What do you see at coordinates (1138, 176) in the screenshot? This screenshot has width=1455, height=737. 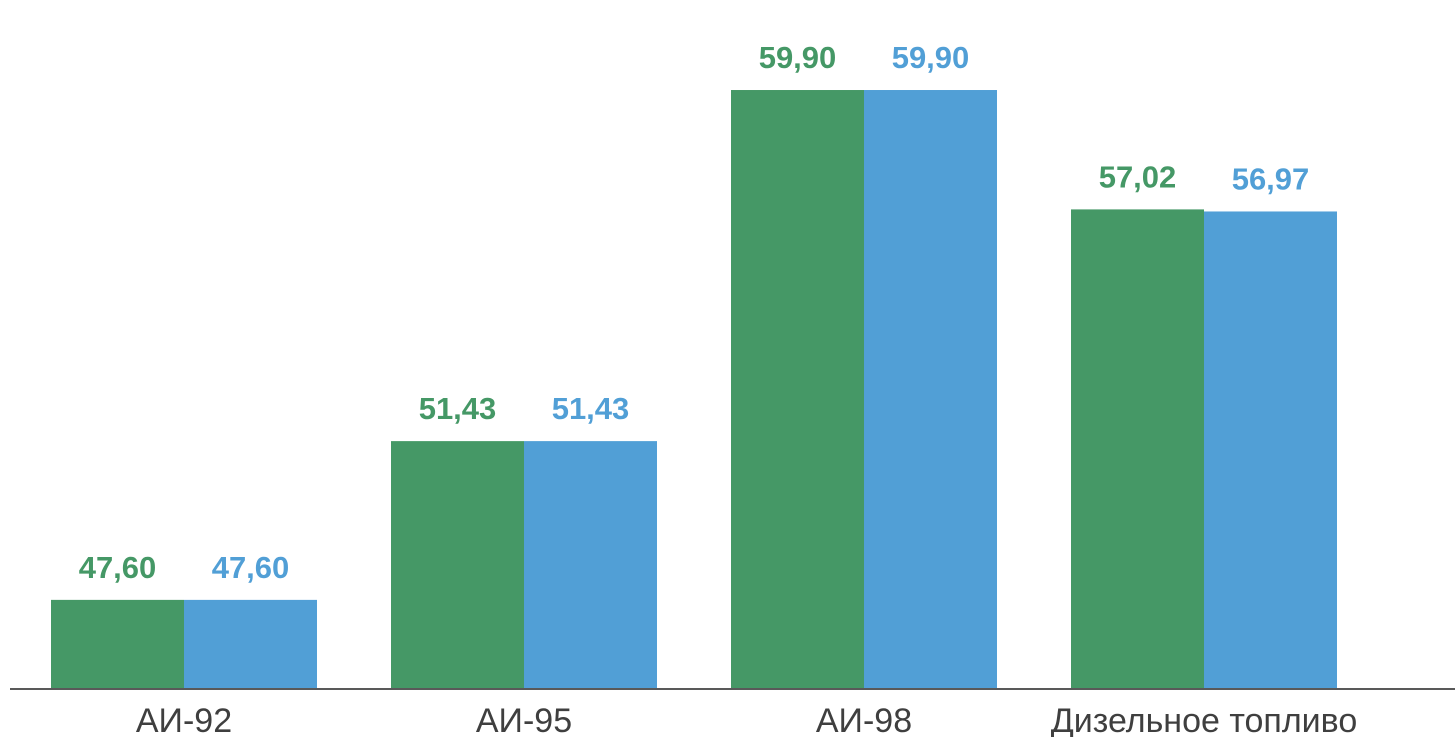 I see `value-label-4-series-1: 57,02` at bounding box center [1138, 176].